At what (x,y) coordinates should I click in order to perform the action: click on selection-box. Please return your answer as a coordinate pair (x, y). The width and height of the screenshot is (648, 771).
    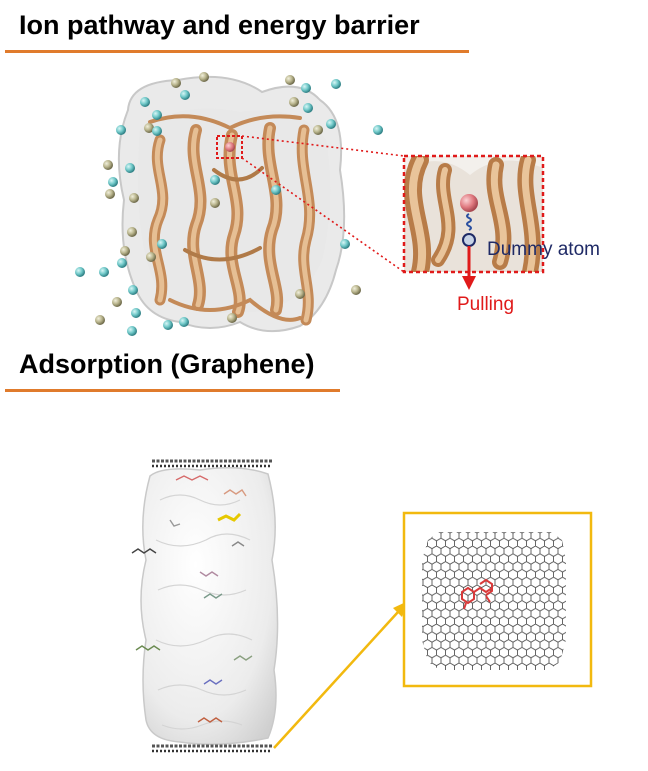
    Looking at the image, I should click on (229, 147).